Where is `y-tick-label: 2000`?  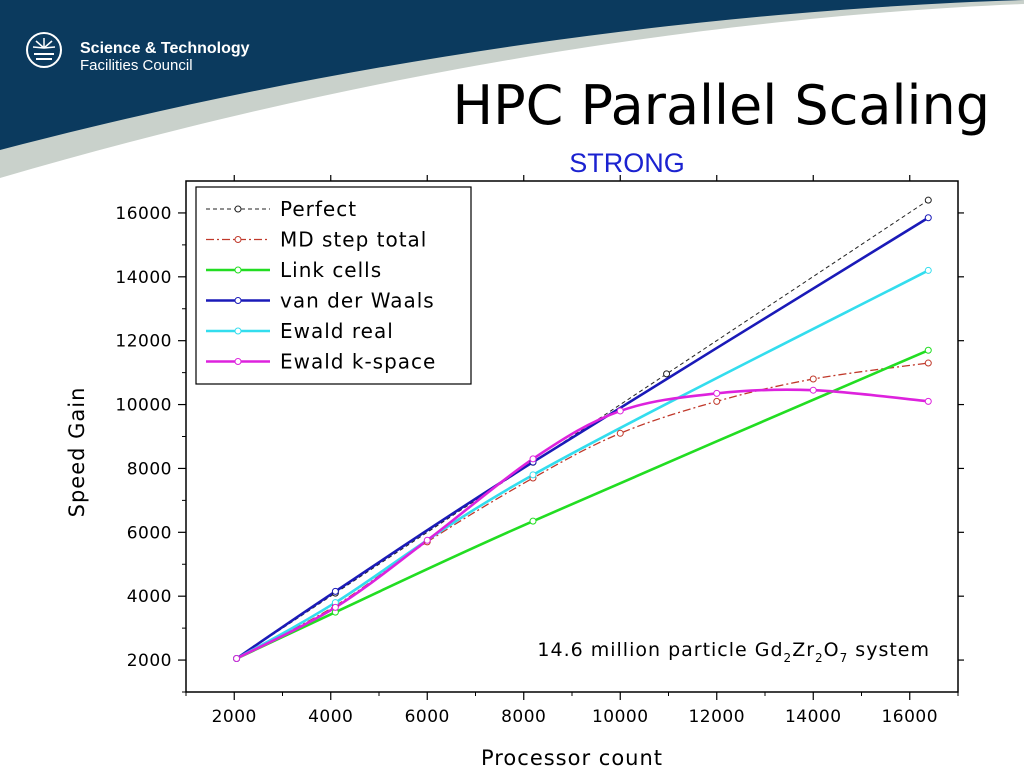
y-tick-label: 2000 is located at coordinates (149, 661).